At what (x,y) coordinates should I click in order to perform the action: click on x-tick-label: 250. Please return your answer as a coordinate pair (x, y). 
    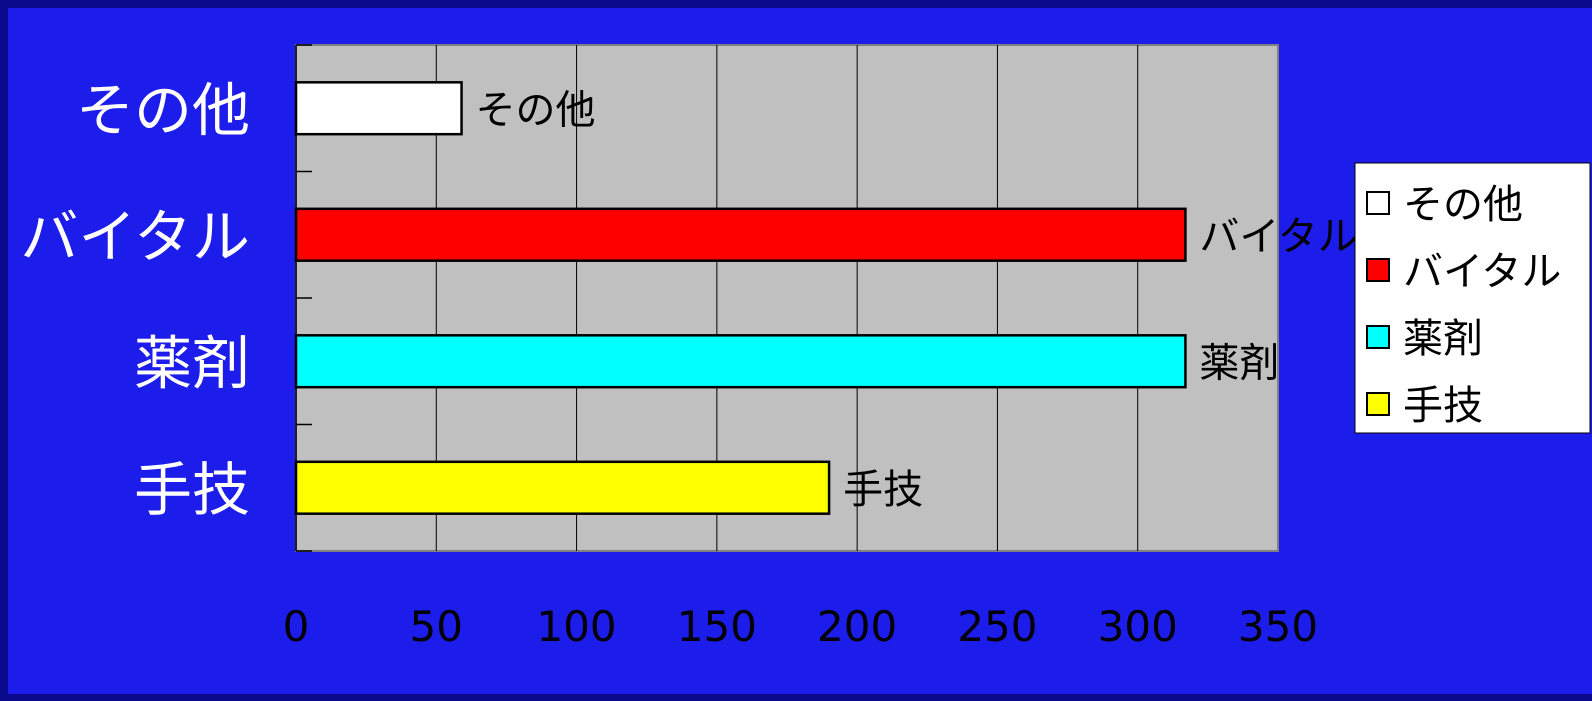
    Looking at the image, I should click on (997, 626).